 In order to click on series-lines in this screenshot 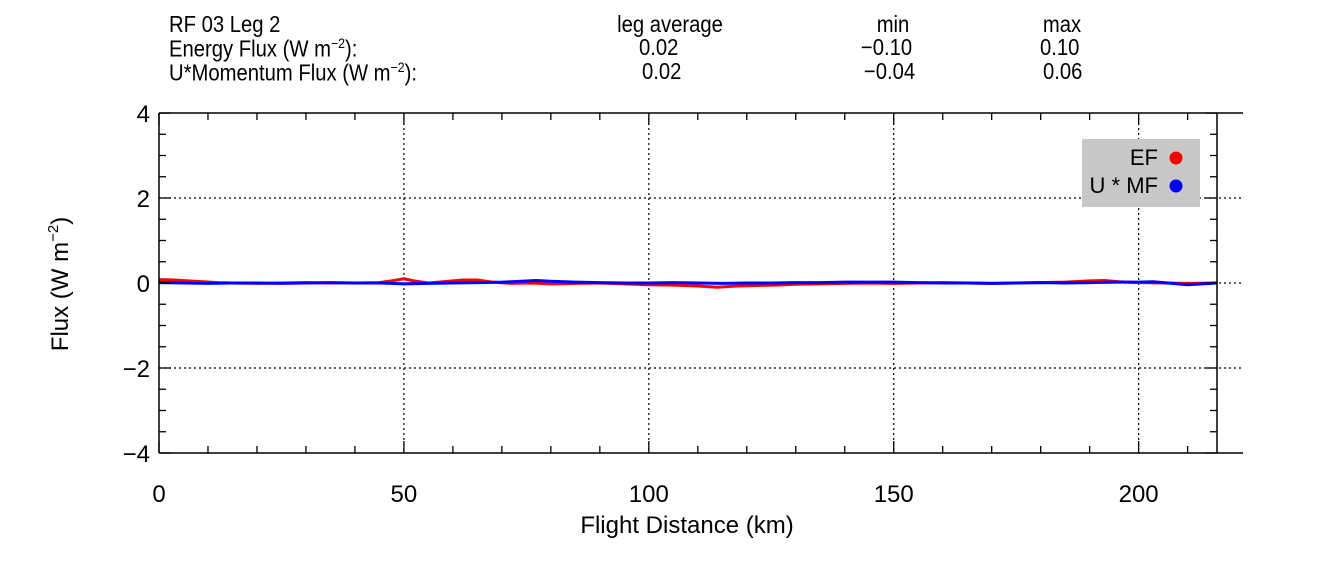, I will do `click(688, 283)`.